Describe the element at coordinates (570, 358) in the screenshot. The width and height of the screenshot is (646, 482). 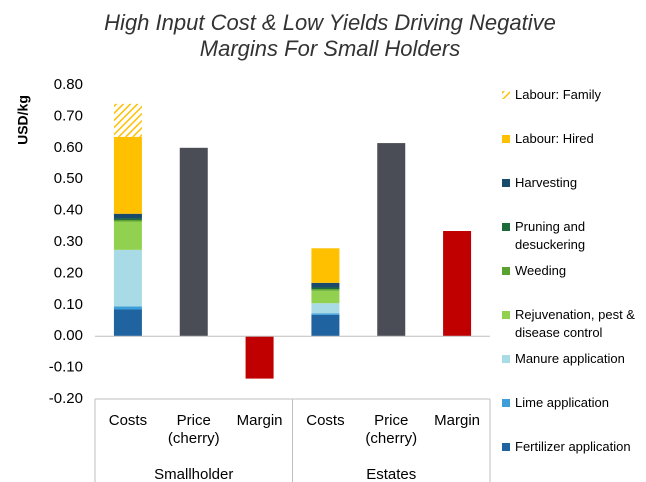
I see `legend-label: Manure application` at that location.